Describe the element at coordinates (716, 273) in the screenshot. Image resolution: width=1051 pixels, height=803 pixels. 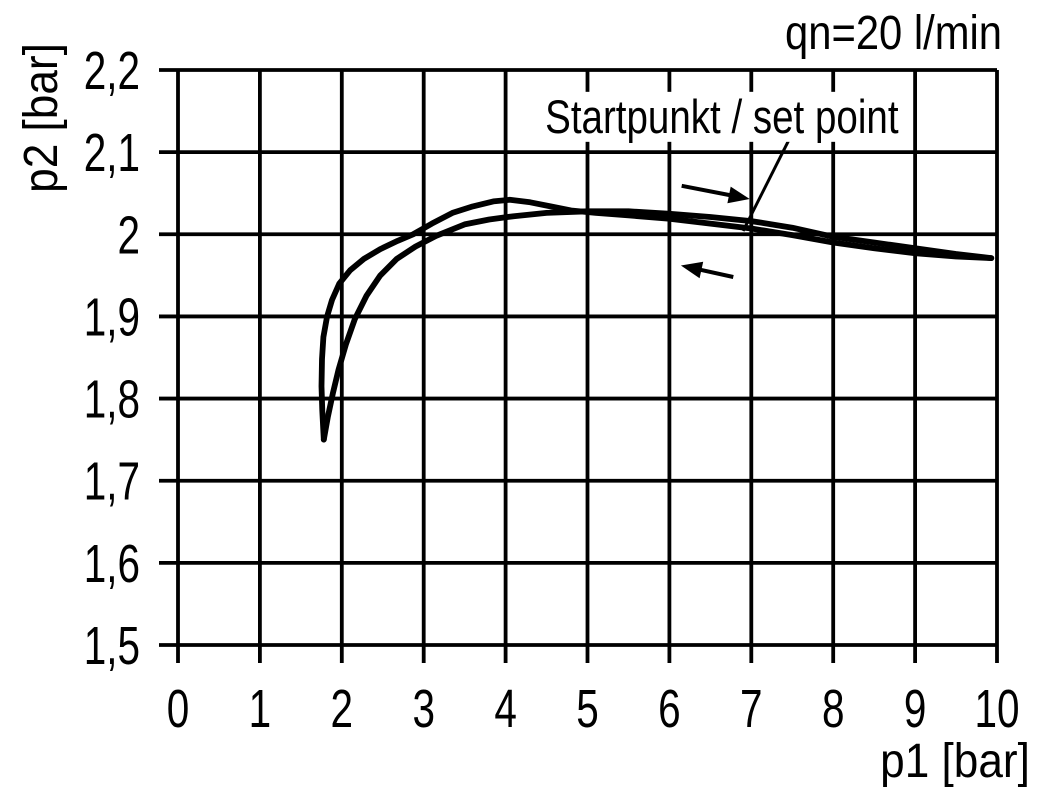
I see `direction-arrow-left-shaft` at that location.